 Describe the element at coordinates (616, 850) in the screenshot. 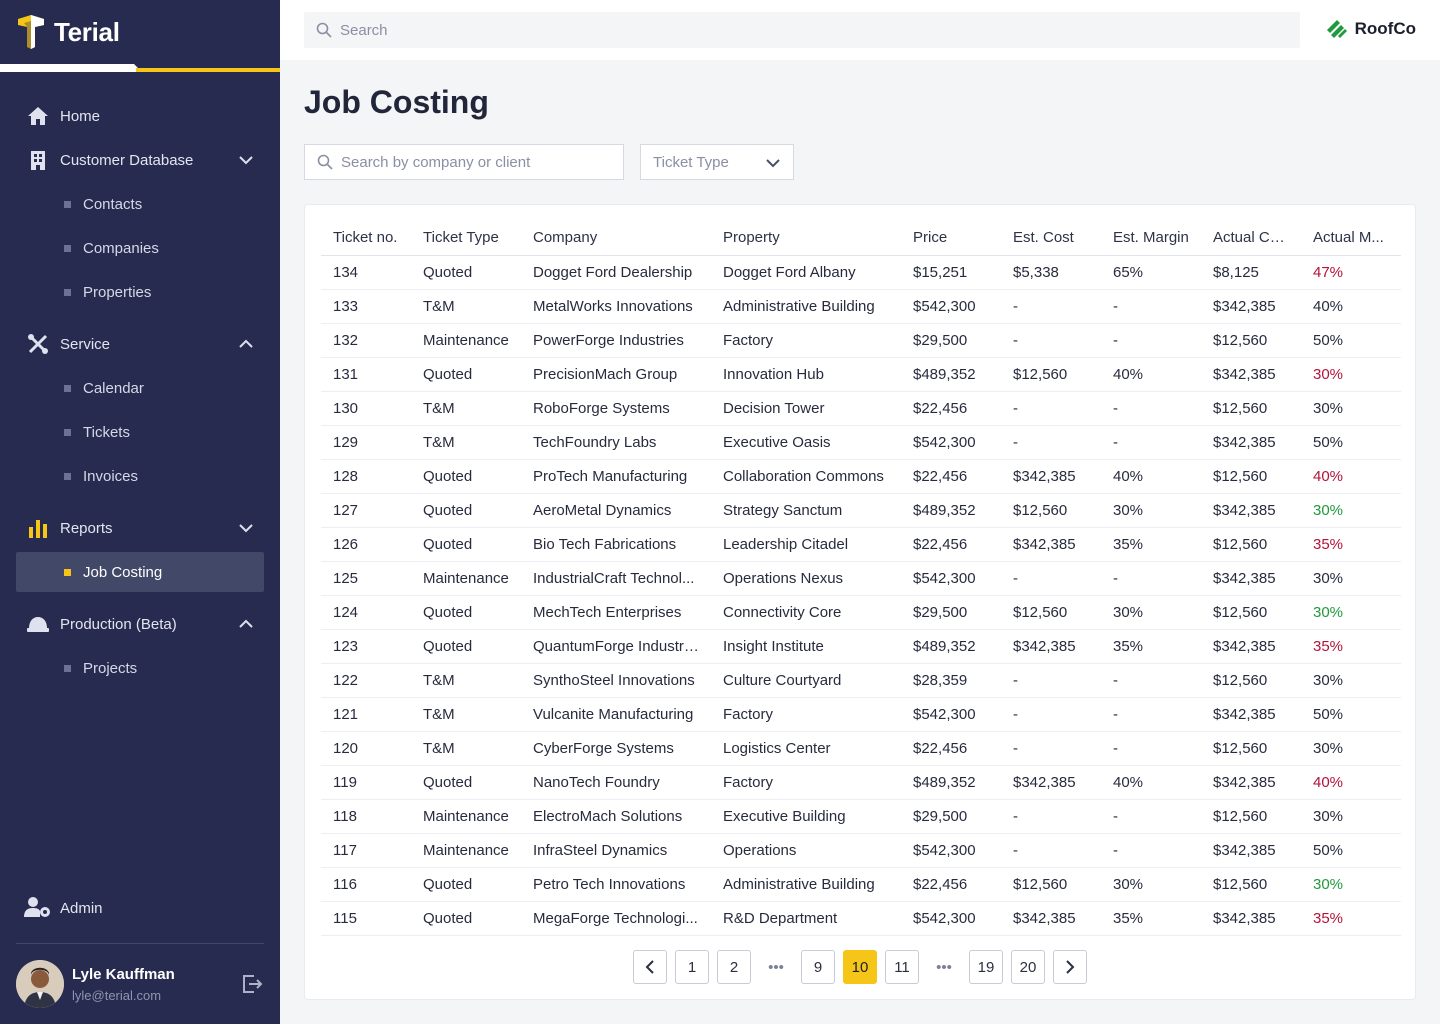

I see `table-cell: InfraSteel Dynamics` at that location.